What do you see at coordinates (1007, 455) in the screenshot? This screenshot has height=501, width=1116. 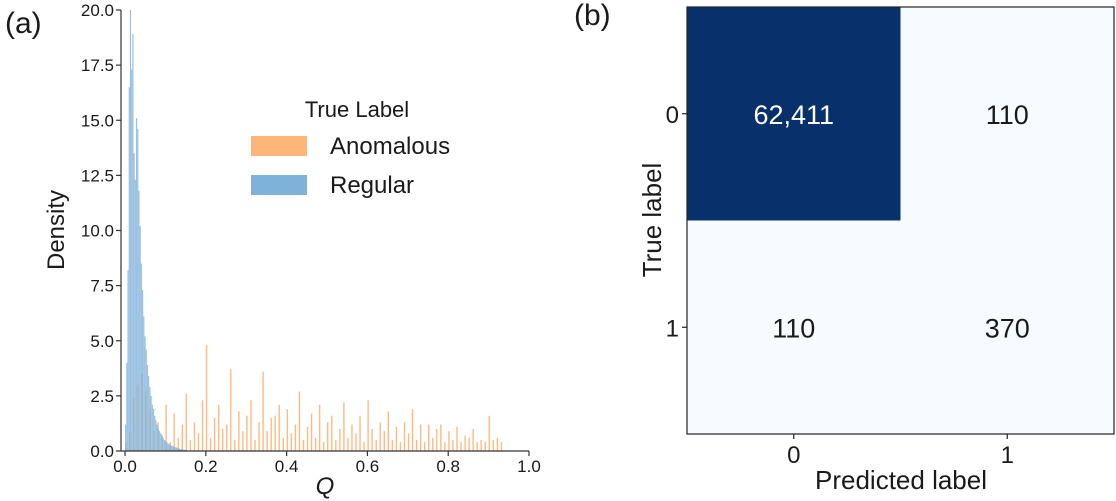 I see `cm-x-tick-label: 1` at bounding box center [1007, 455].